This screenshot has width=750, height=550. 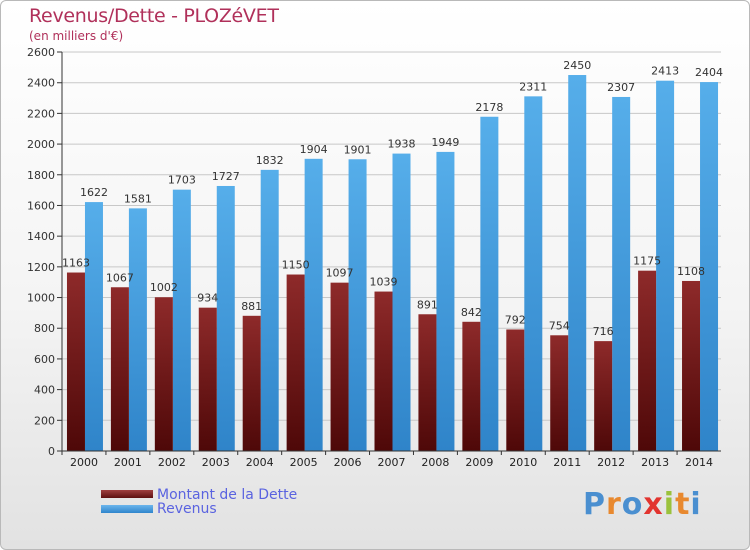 I want to click on y-tick-label: 1400, so click(x=41, y=236).